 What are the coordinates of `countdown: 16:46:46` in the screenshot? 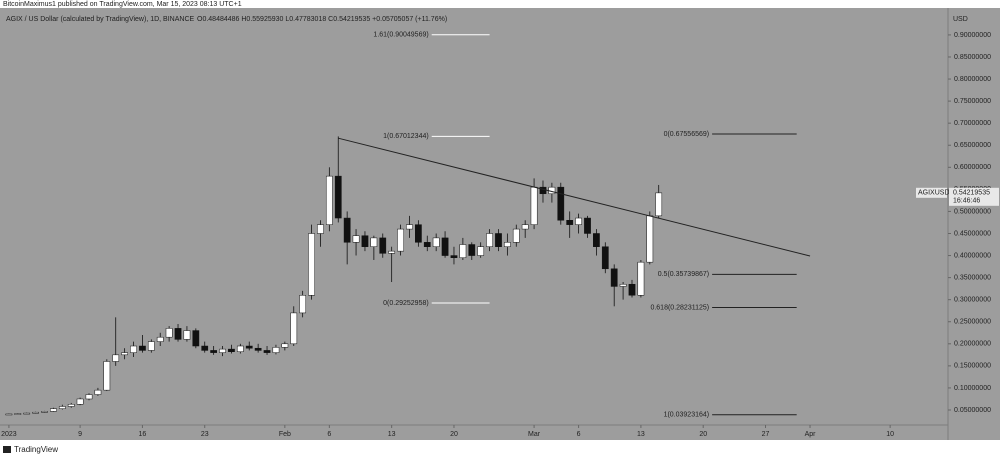 It's located at (966, 201).